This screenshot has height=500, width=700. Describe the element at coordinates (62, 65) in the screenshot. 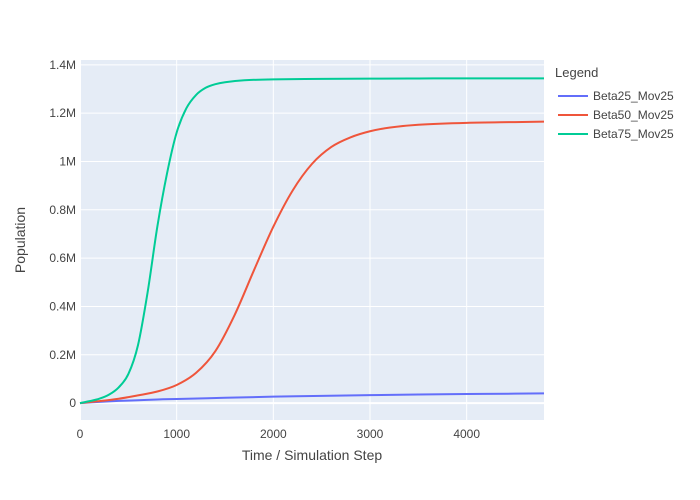

I see `y-tick-label: 1.4M` at that location.